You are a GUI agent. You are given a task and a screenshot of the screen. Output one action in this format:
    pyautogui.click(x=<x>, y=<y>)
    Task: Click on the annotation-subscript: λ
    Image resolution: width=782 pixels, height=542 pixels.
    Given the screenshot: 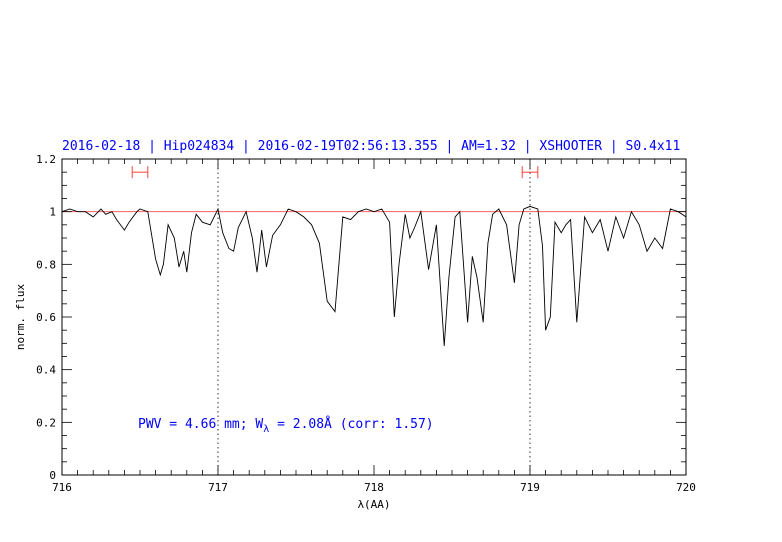 What is the action you would take?
    pyautogui.click(x=266, y=429)
    